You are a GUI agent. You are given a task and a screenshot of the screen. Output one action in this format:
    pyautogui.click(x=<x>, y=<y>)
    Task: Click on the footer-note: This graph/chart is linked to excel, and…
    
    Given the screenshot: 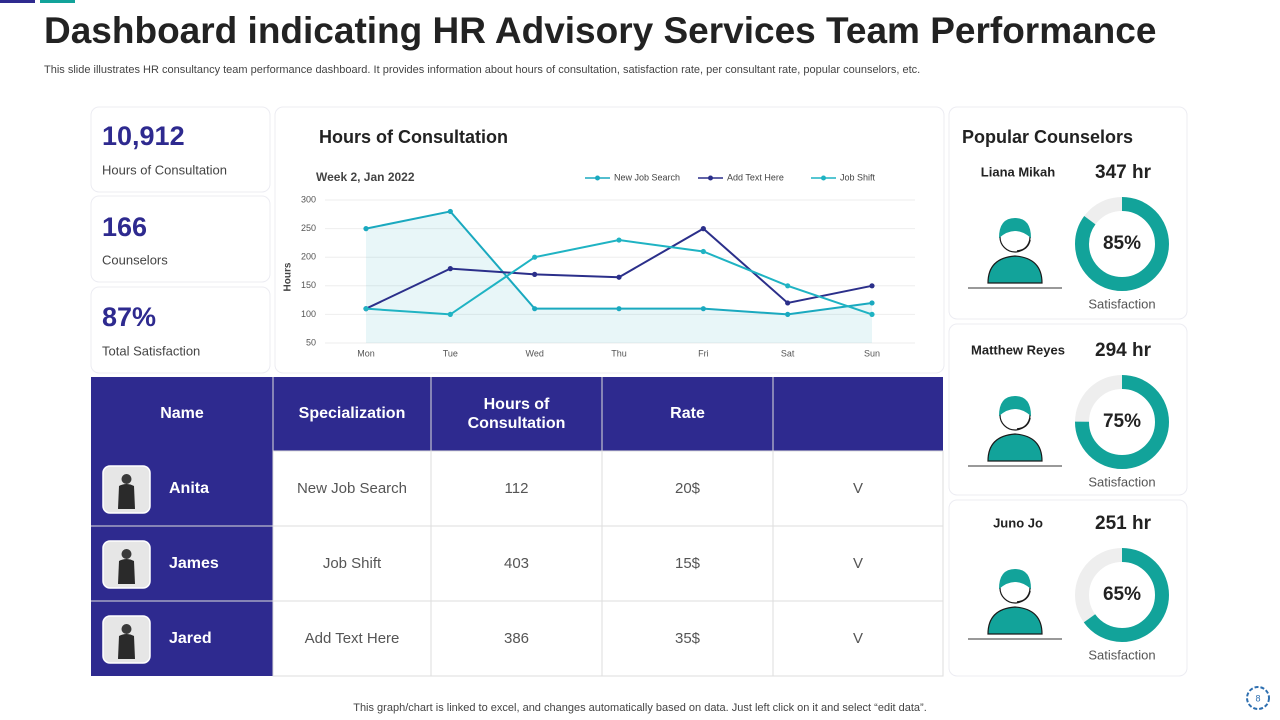 What is the action you would take?
    pyautogui.click(x=640, y=708)
    